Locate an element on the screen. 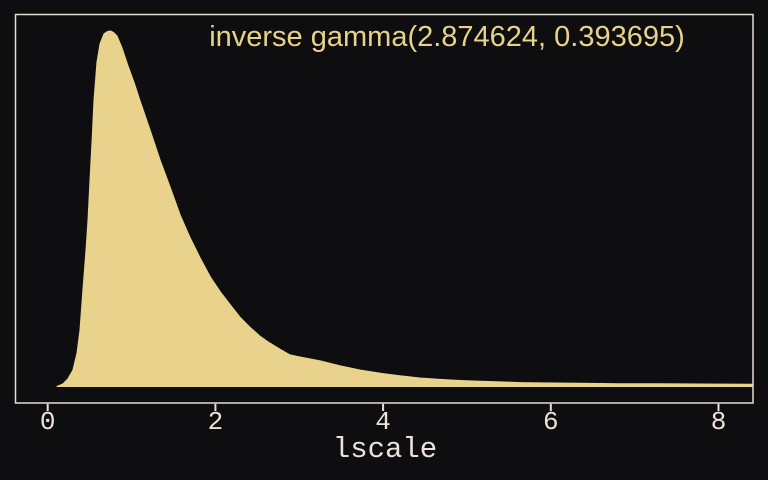 The height and width of the screenshot is (480, 768). x-axis-label: lscale is located at coordinates (385, 449).